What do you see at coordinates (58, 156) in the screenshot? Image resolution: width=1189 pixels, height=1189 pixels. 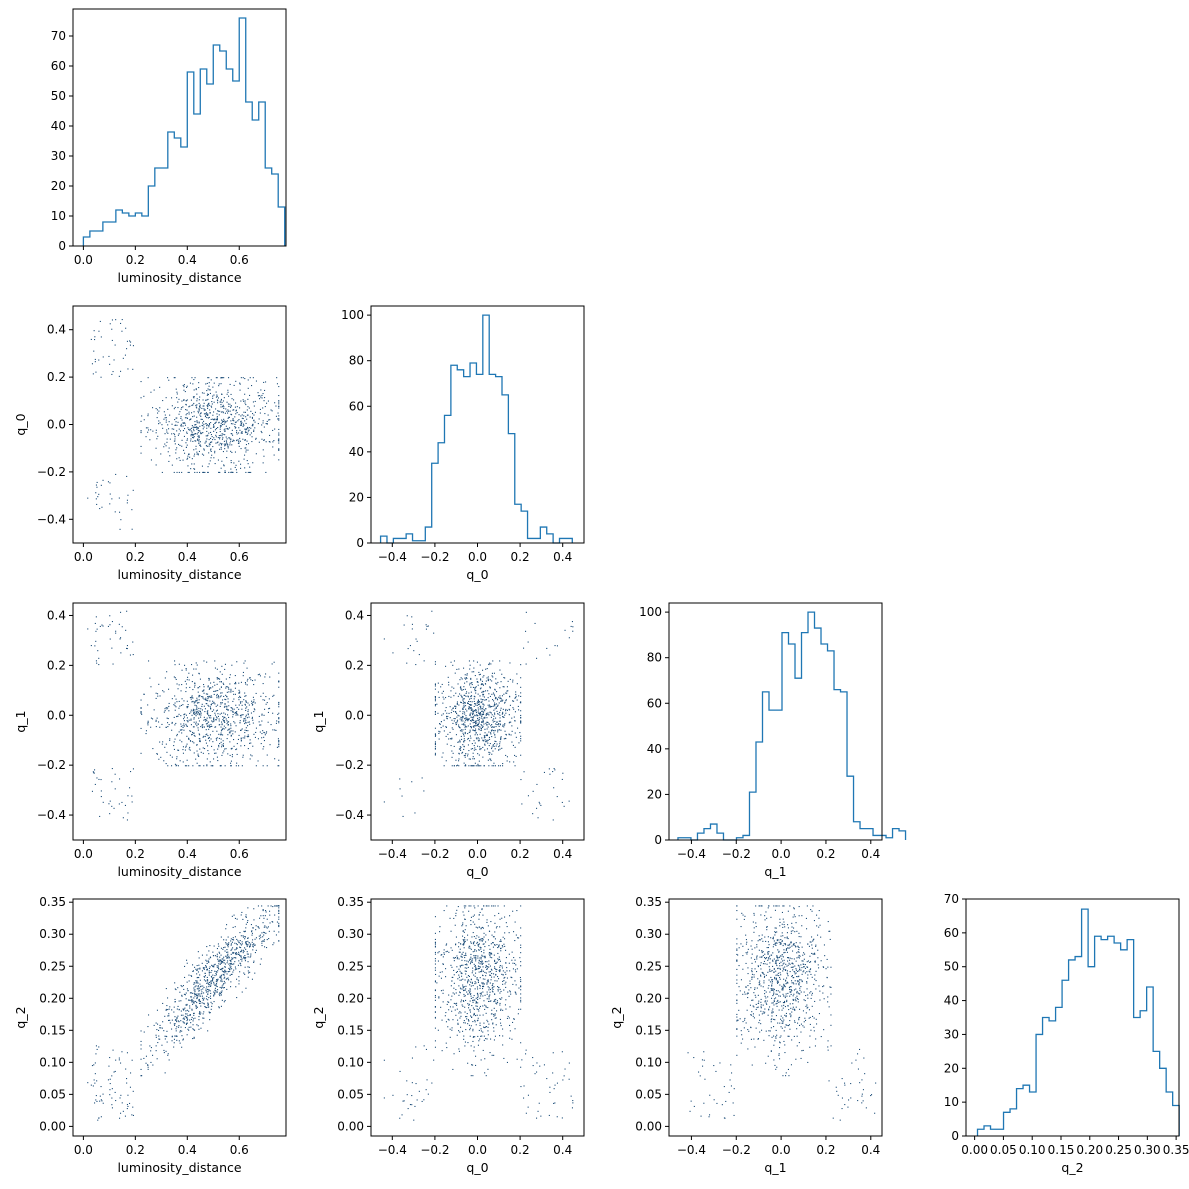 I see `y-tick-label: 30` at bounding box center [58, 156].